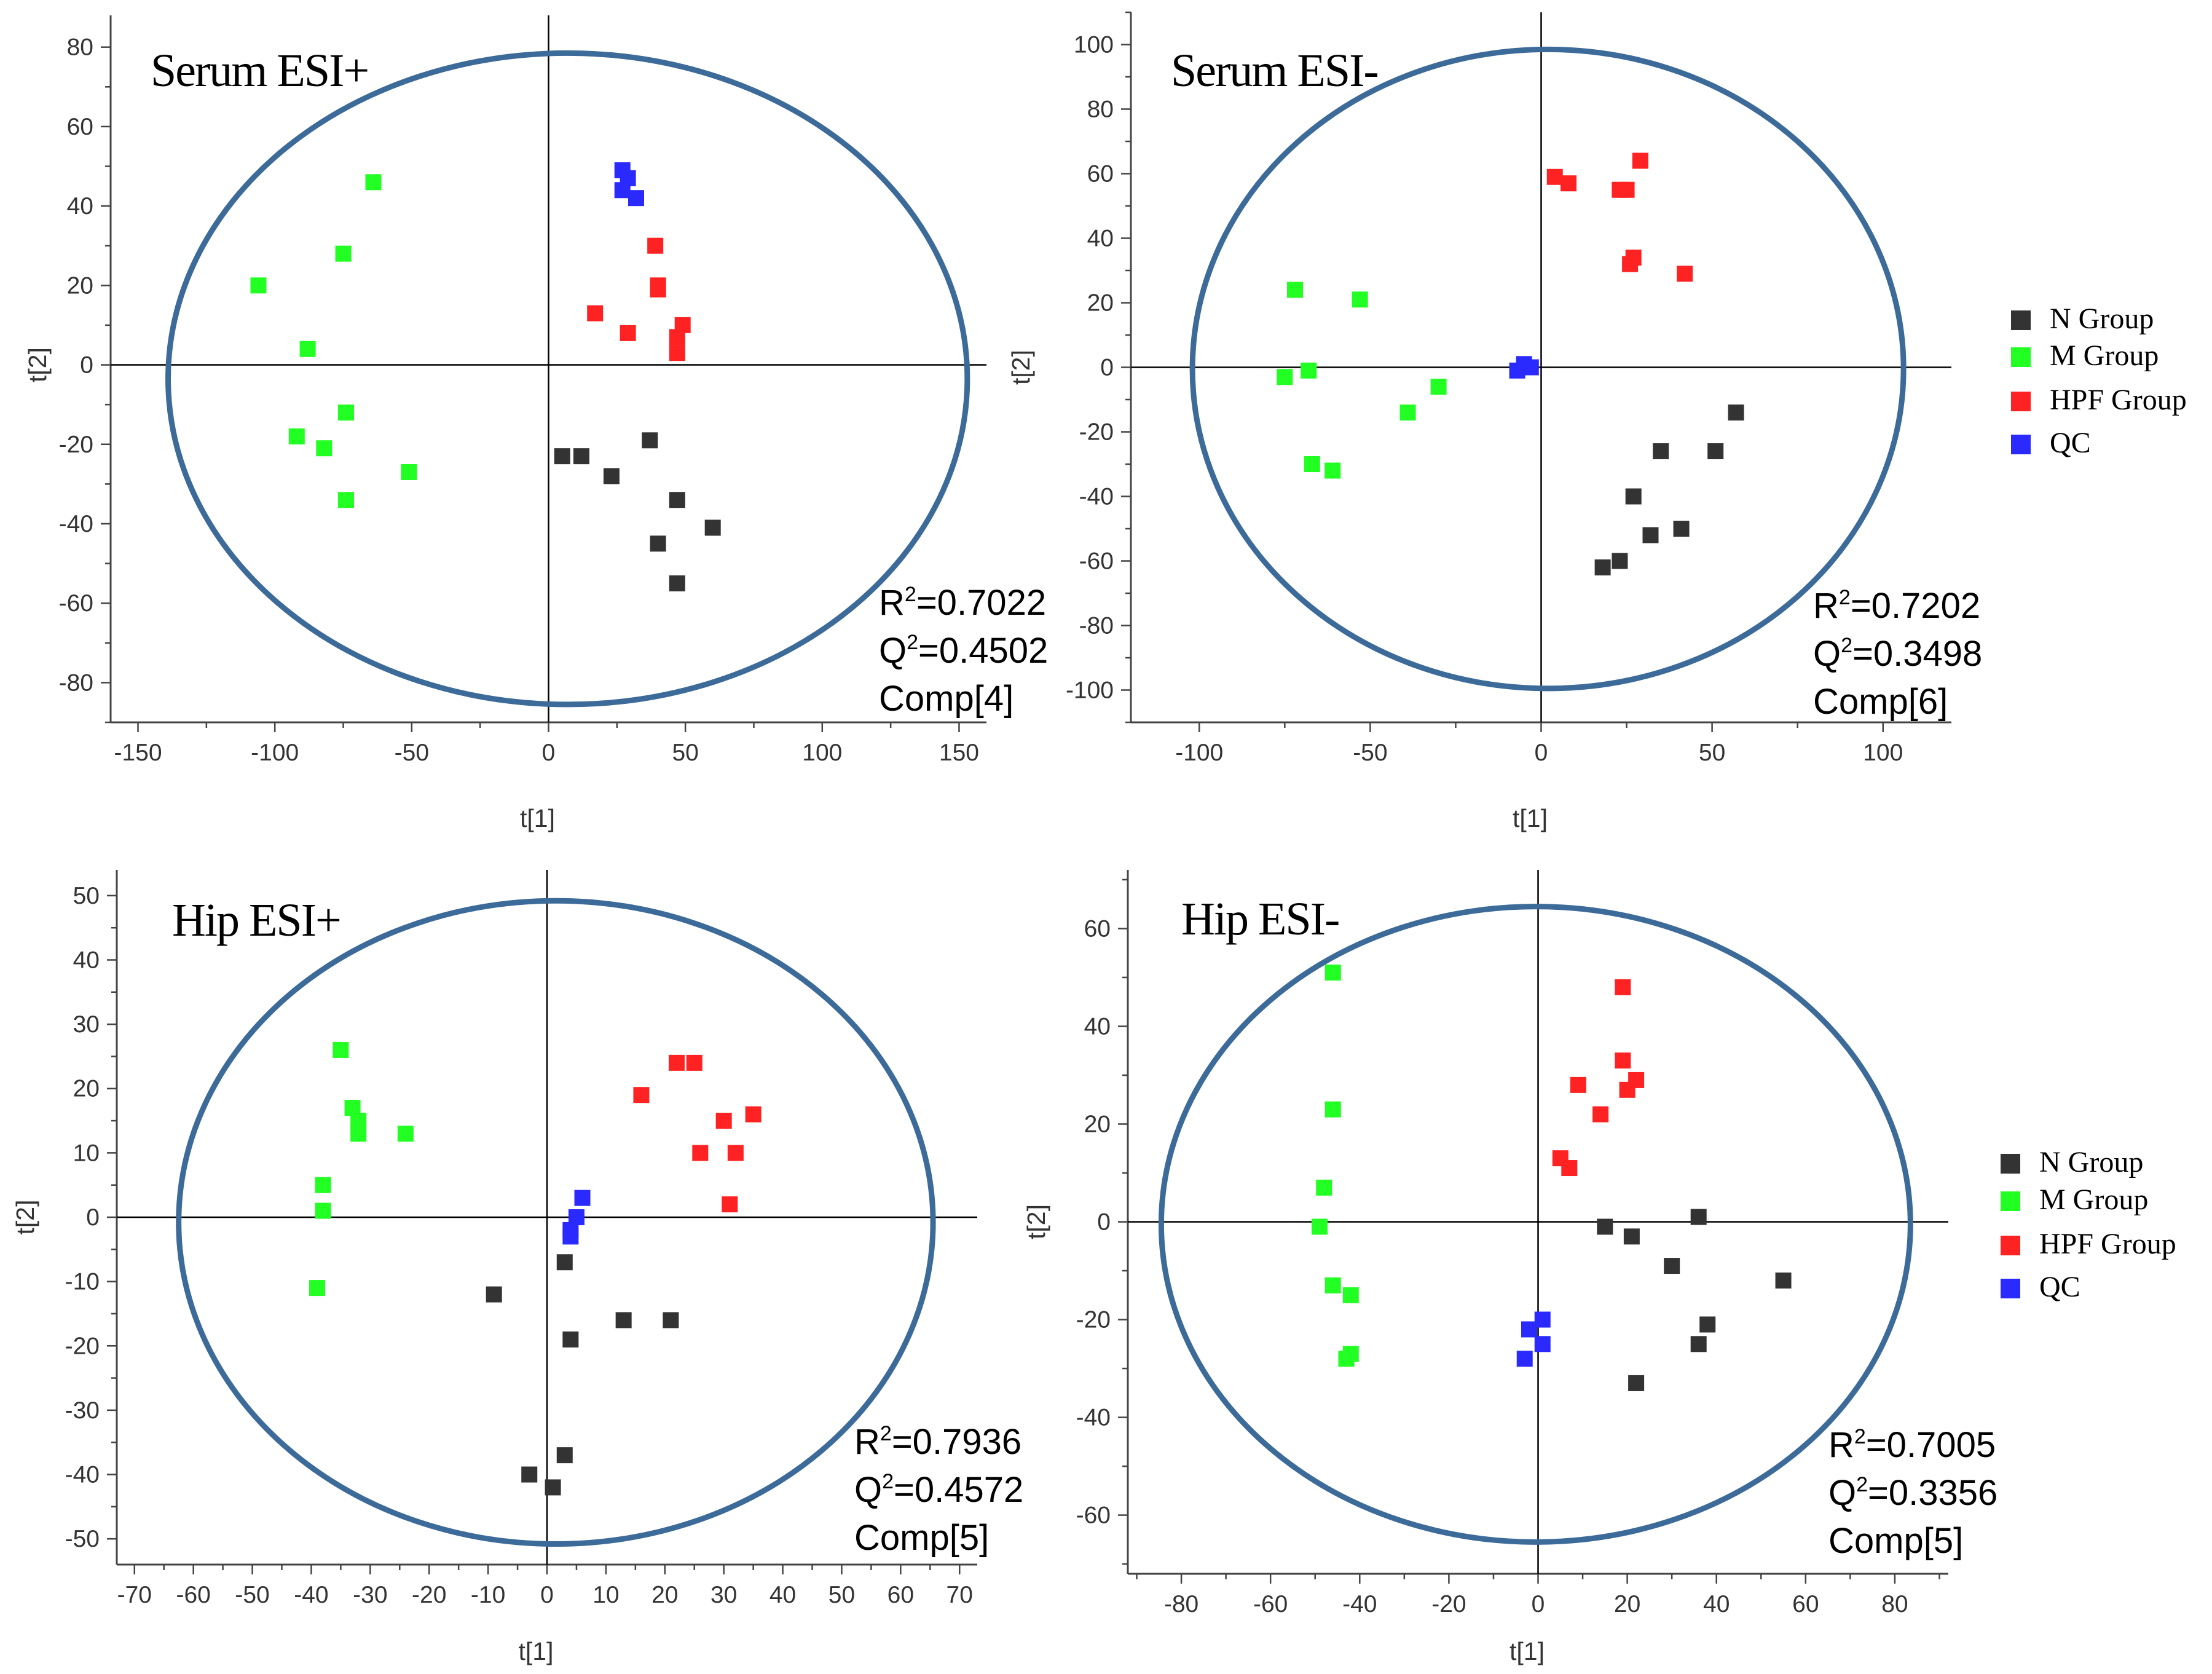 The image size is (2212, 1674). Describe the element at coordinates (1931, 1445) in the screenshot. I see `r2-value: =0.7005` at that location.